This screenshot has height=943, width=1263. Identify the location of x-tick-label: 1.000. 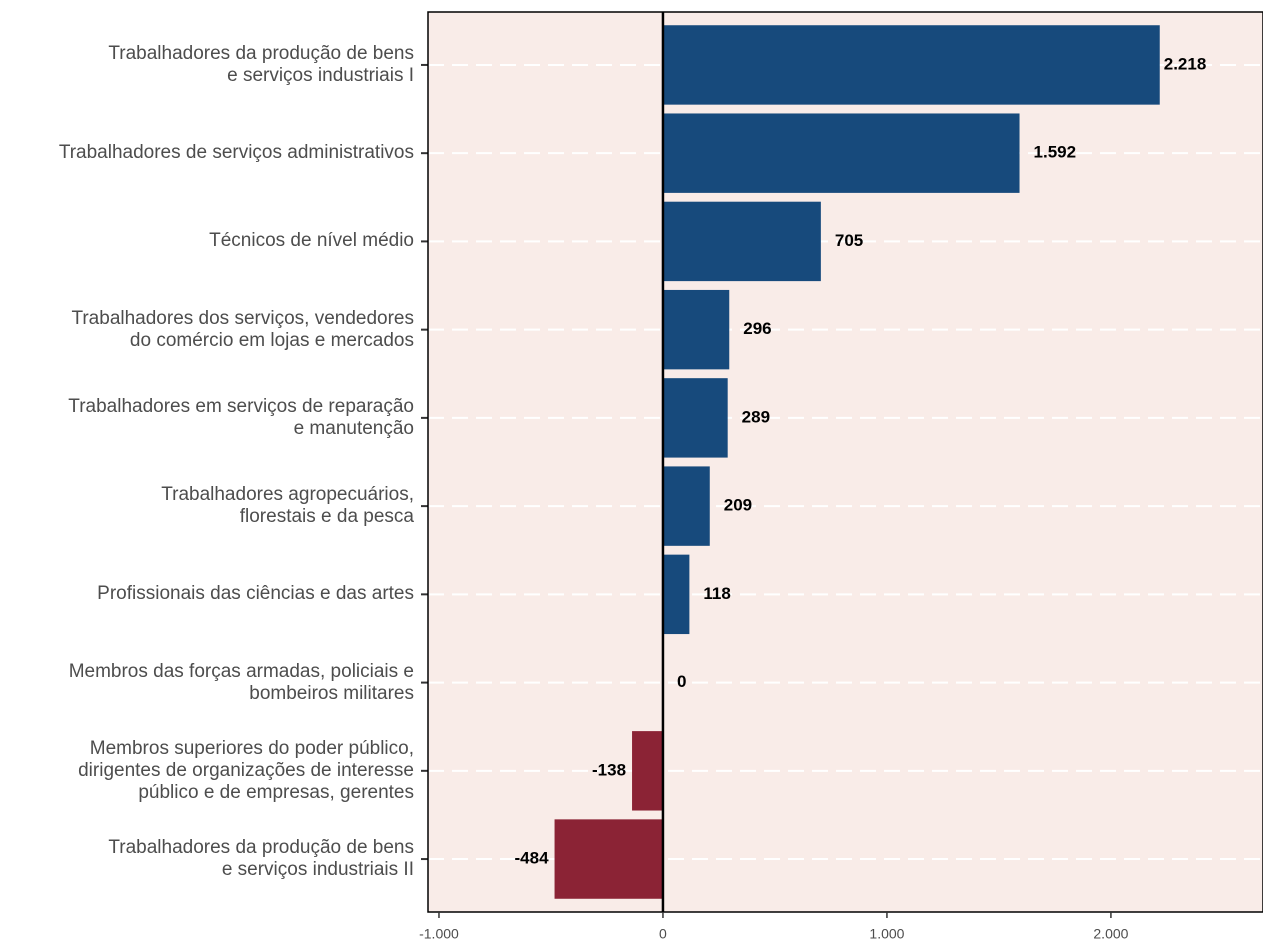
(886, 934).